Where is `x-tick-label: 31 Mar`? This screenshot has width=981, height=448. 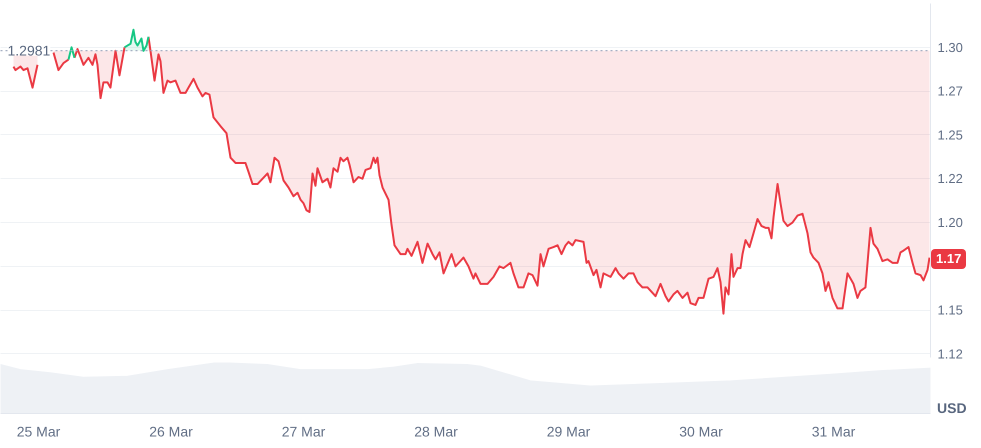
x-tick-label: 31 Mar is located at coordinates (834, 432).